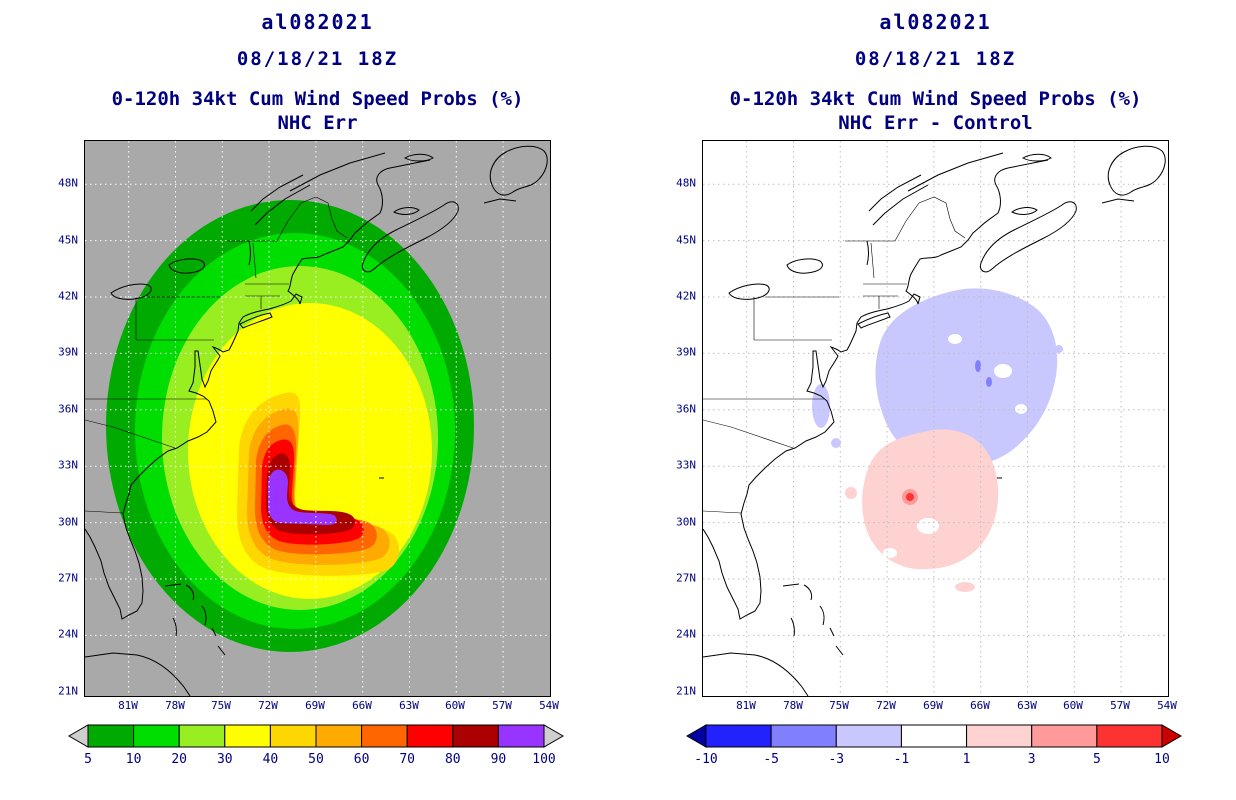 The image size is (1236, 800). Describe the element at coordinates (316, 759) in the screenshot. I see `colorbar-tick-label: 50` at that location.